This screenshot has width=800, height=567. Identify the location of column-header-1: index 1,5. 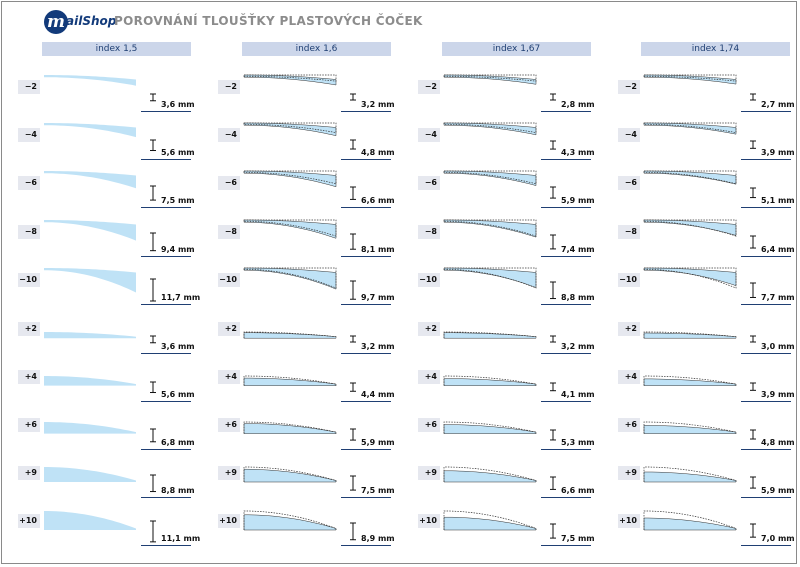
(116, 49).